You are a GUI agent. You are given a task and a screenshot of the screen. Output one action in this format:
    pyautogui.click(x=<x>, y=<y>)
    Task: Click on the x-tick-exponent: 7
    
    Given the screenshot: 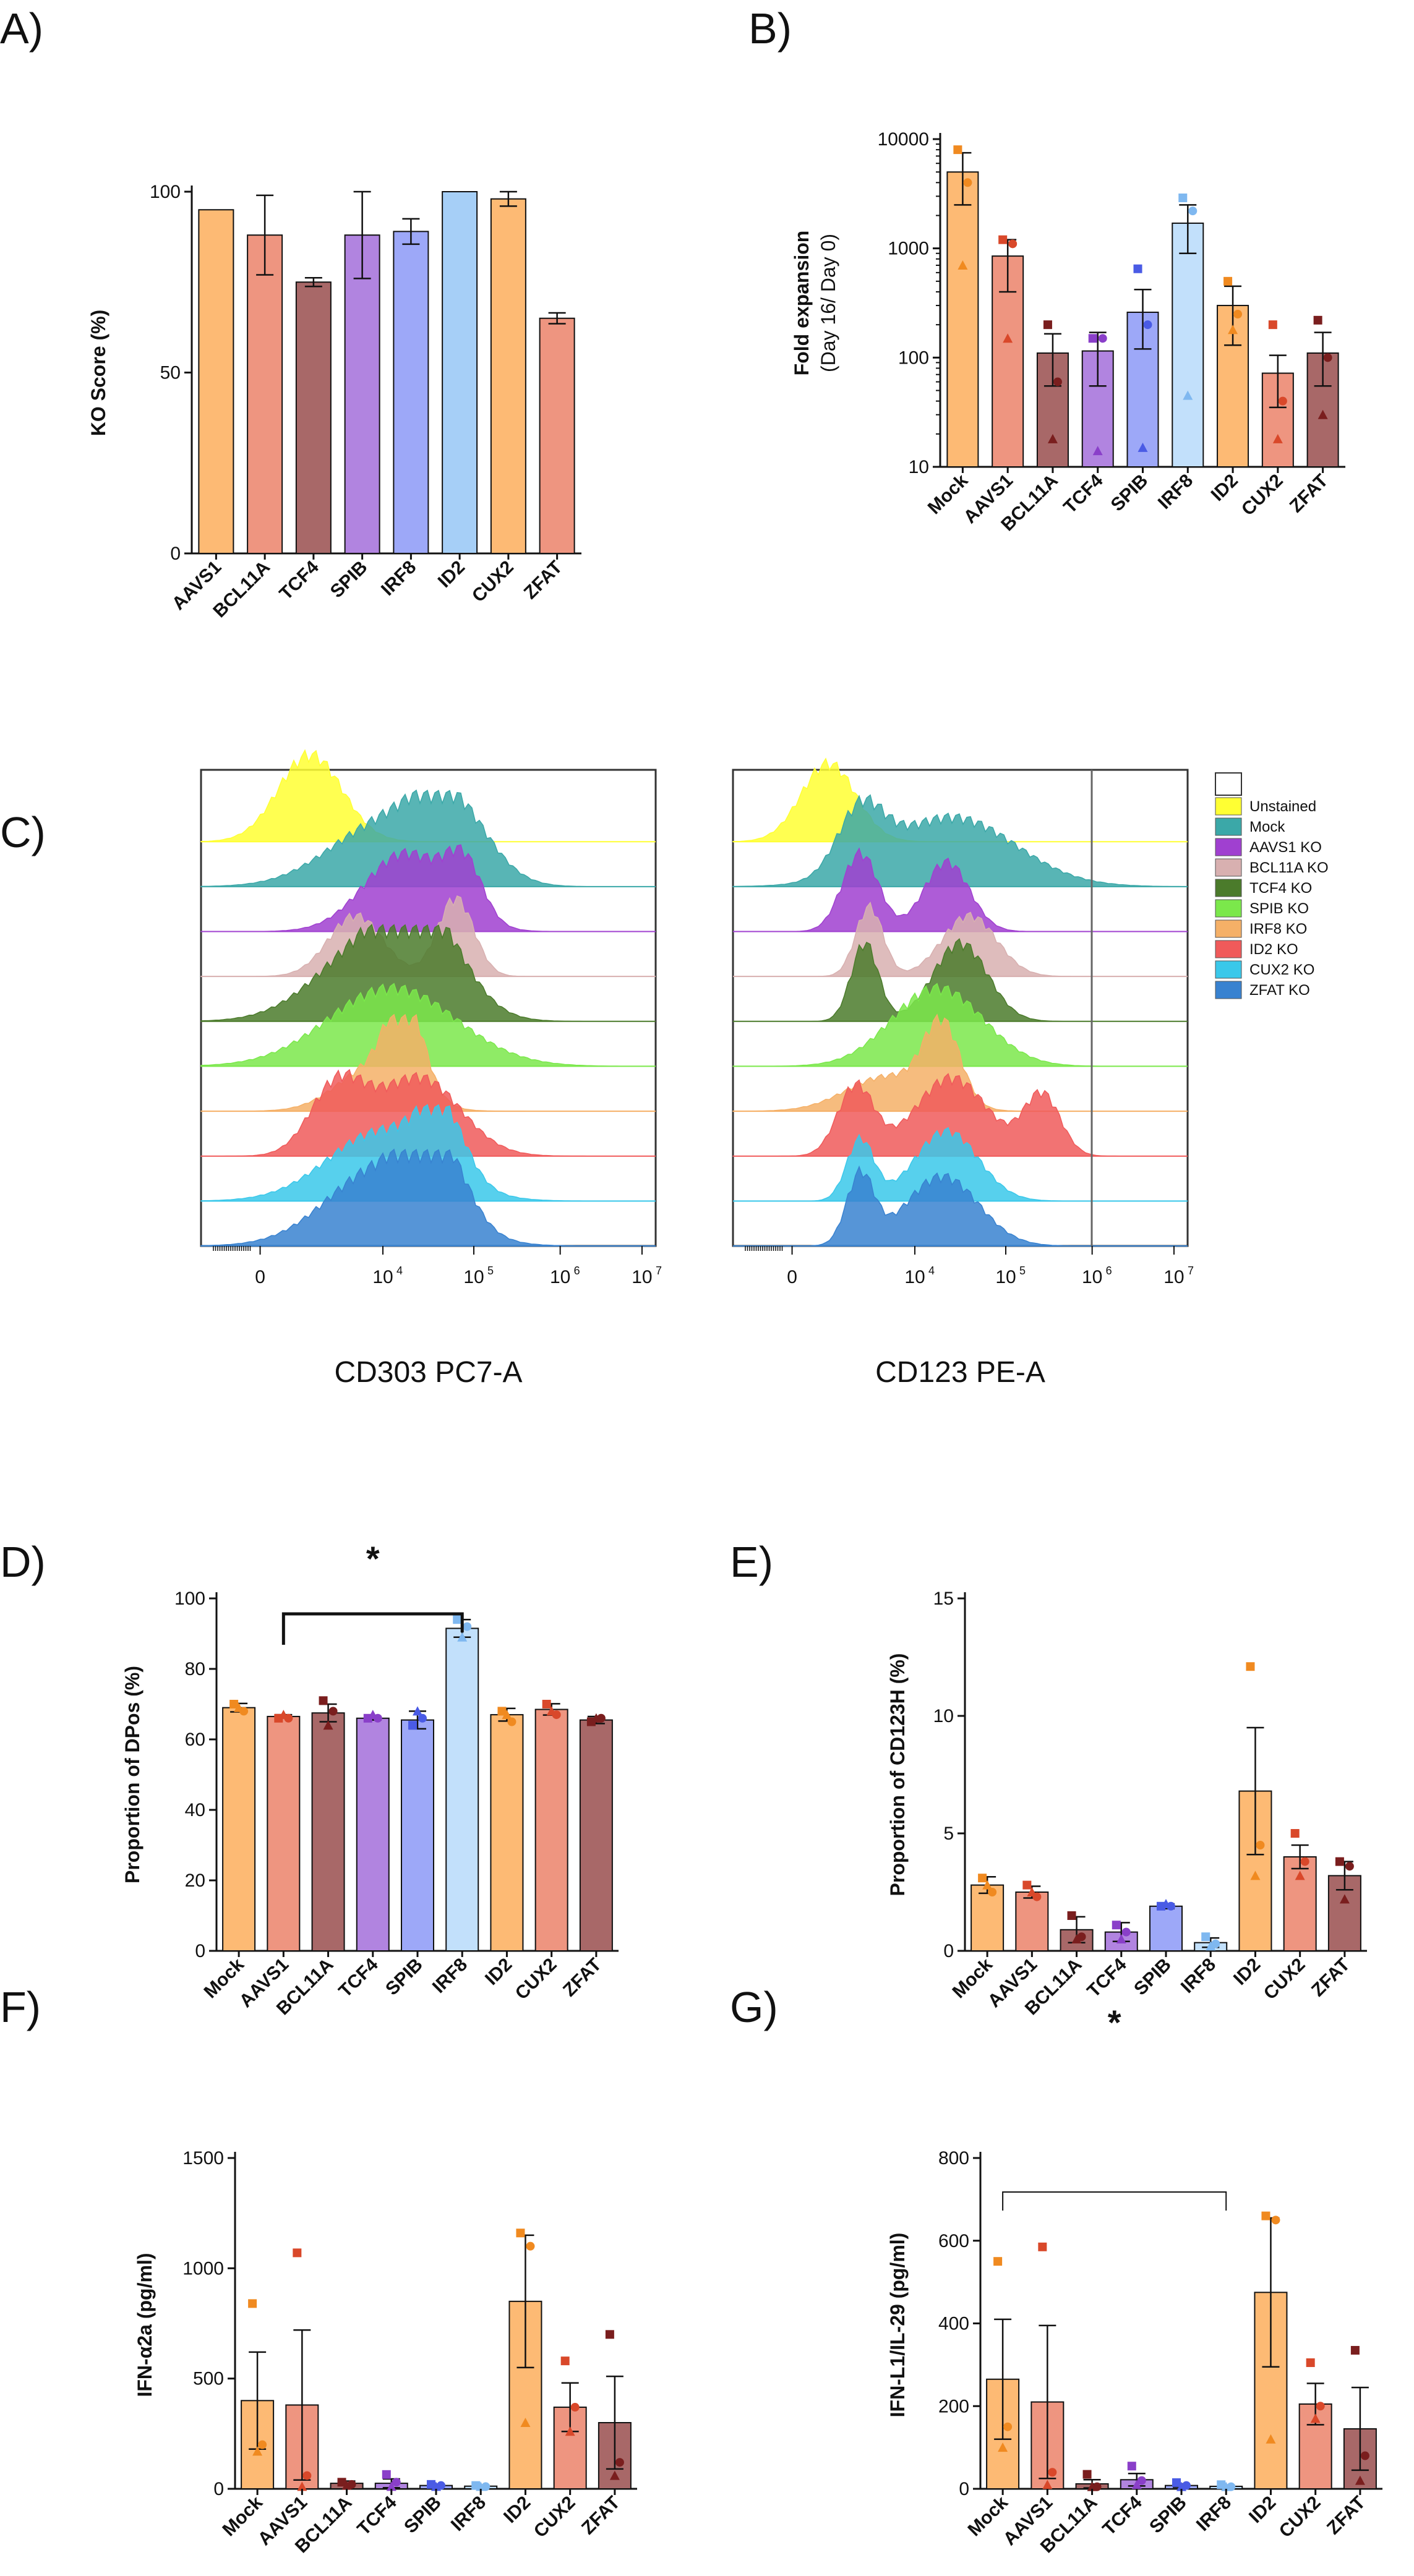 What is the action you would take?
    pyautogui.click(x=1191, y=1271)
    